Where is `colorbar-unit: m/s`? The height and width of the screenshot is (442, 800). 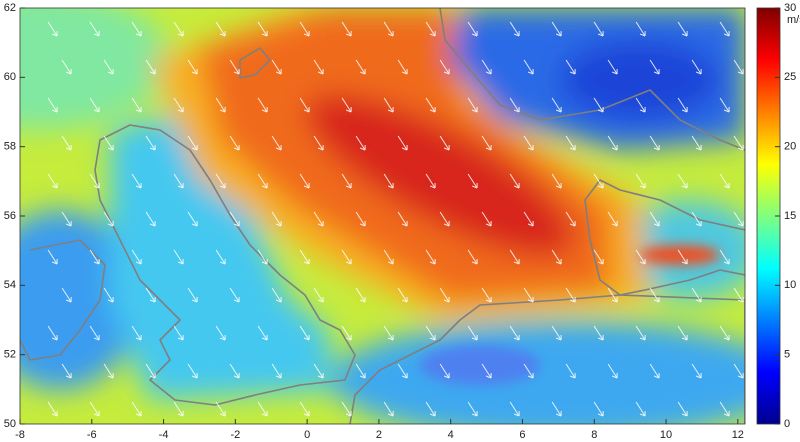
colorbar-unit: m/s is located at coordinates (793, 20).